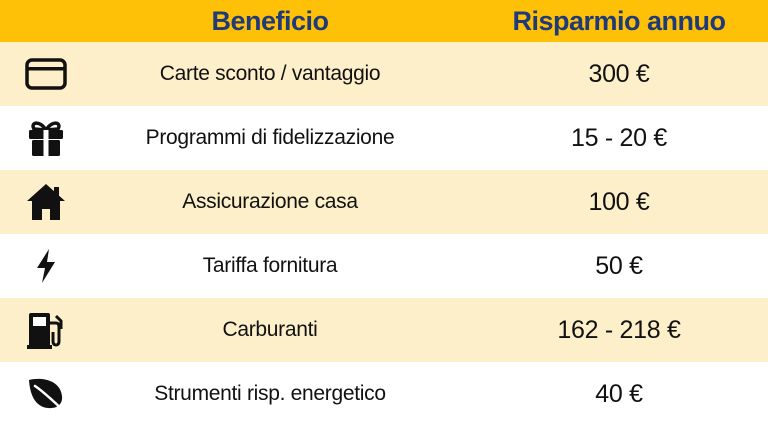 The image size is (768, 426). I want to click on house-icon, so click(46, 202).